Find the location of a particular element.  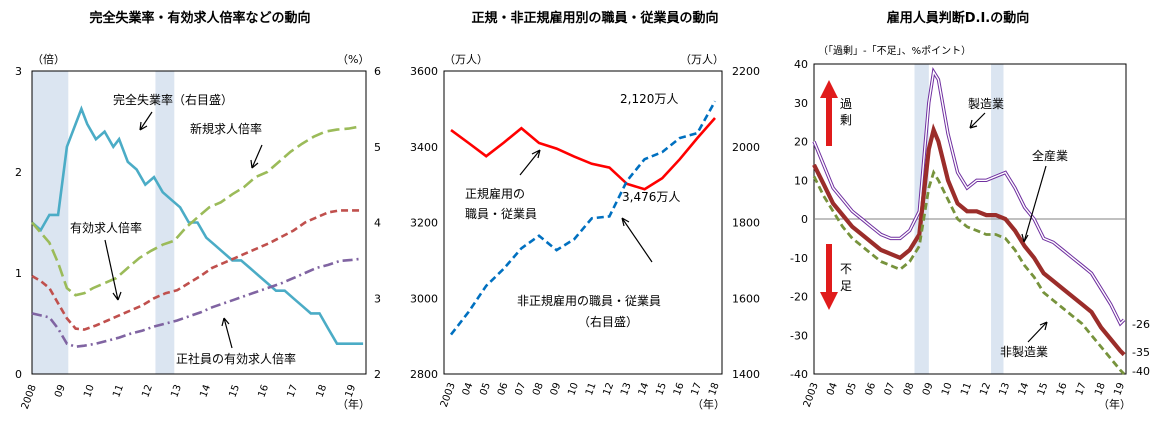

p2-left-tick-label: 3000 is located at coordinates (424, 298).